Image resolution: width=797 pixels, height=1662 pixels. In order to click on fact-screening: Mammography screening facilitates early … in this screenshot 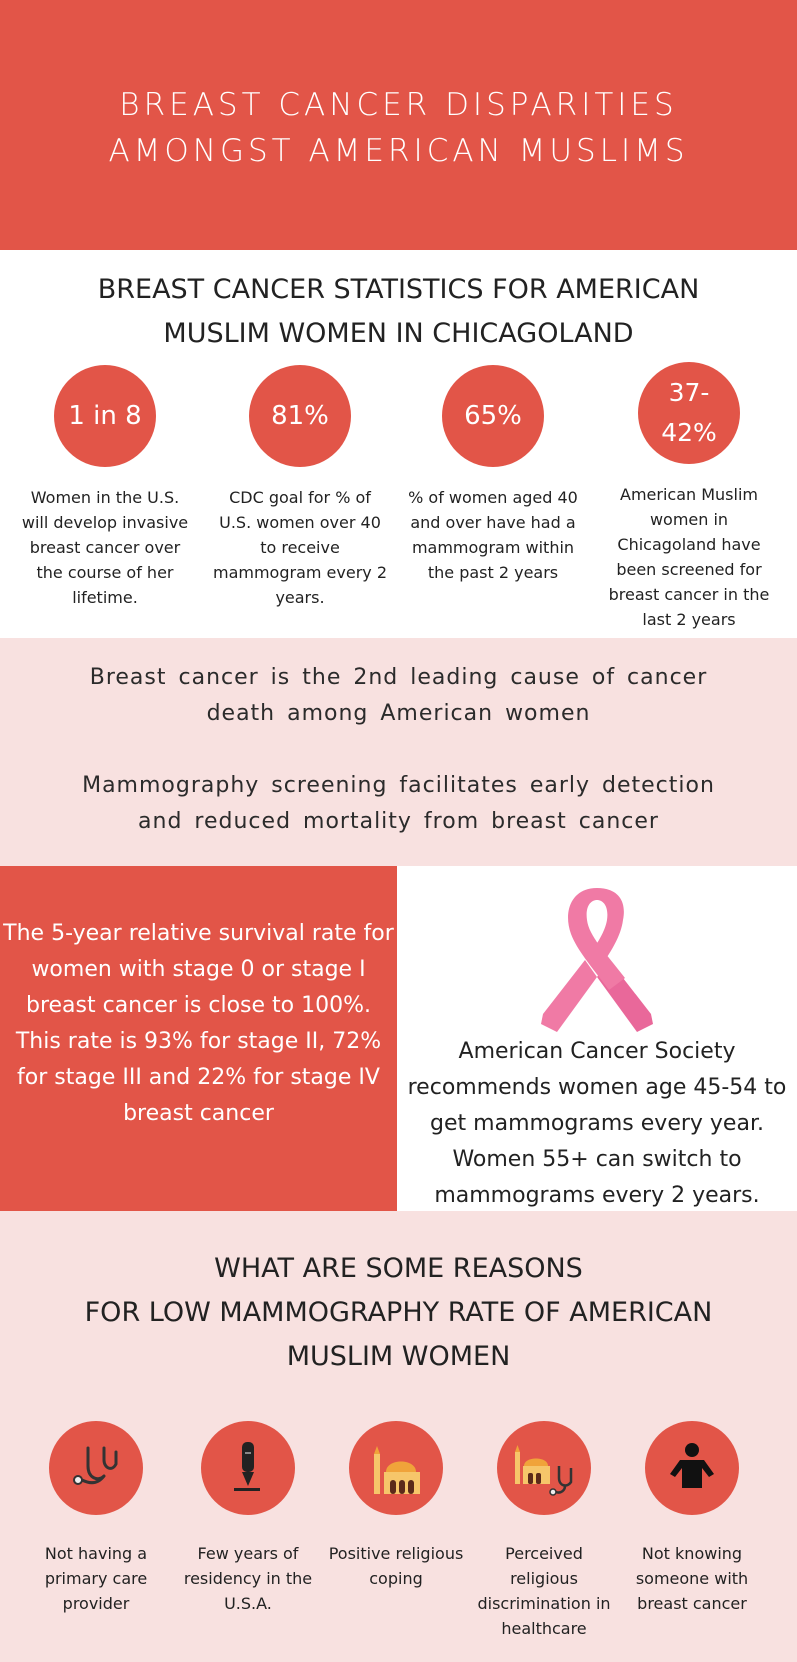, I will do `click(398, 803)`.